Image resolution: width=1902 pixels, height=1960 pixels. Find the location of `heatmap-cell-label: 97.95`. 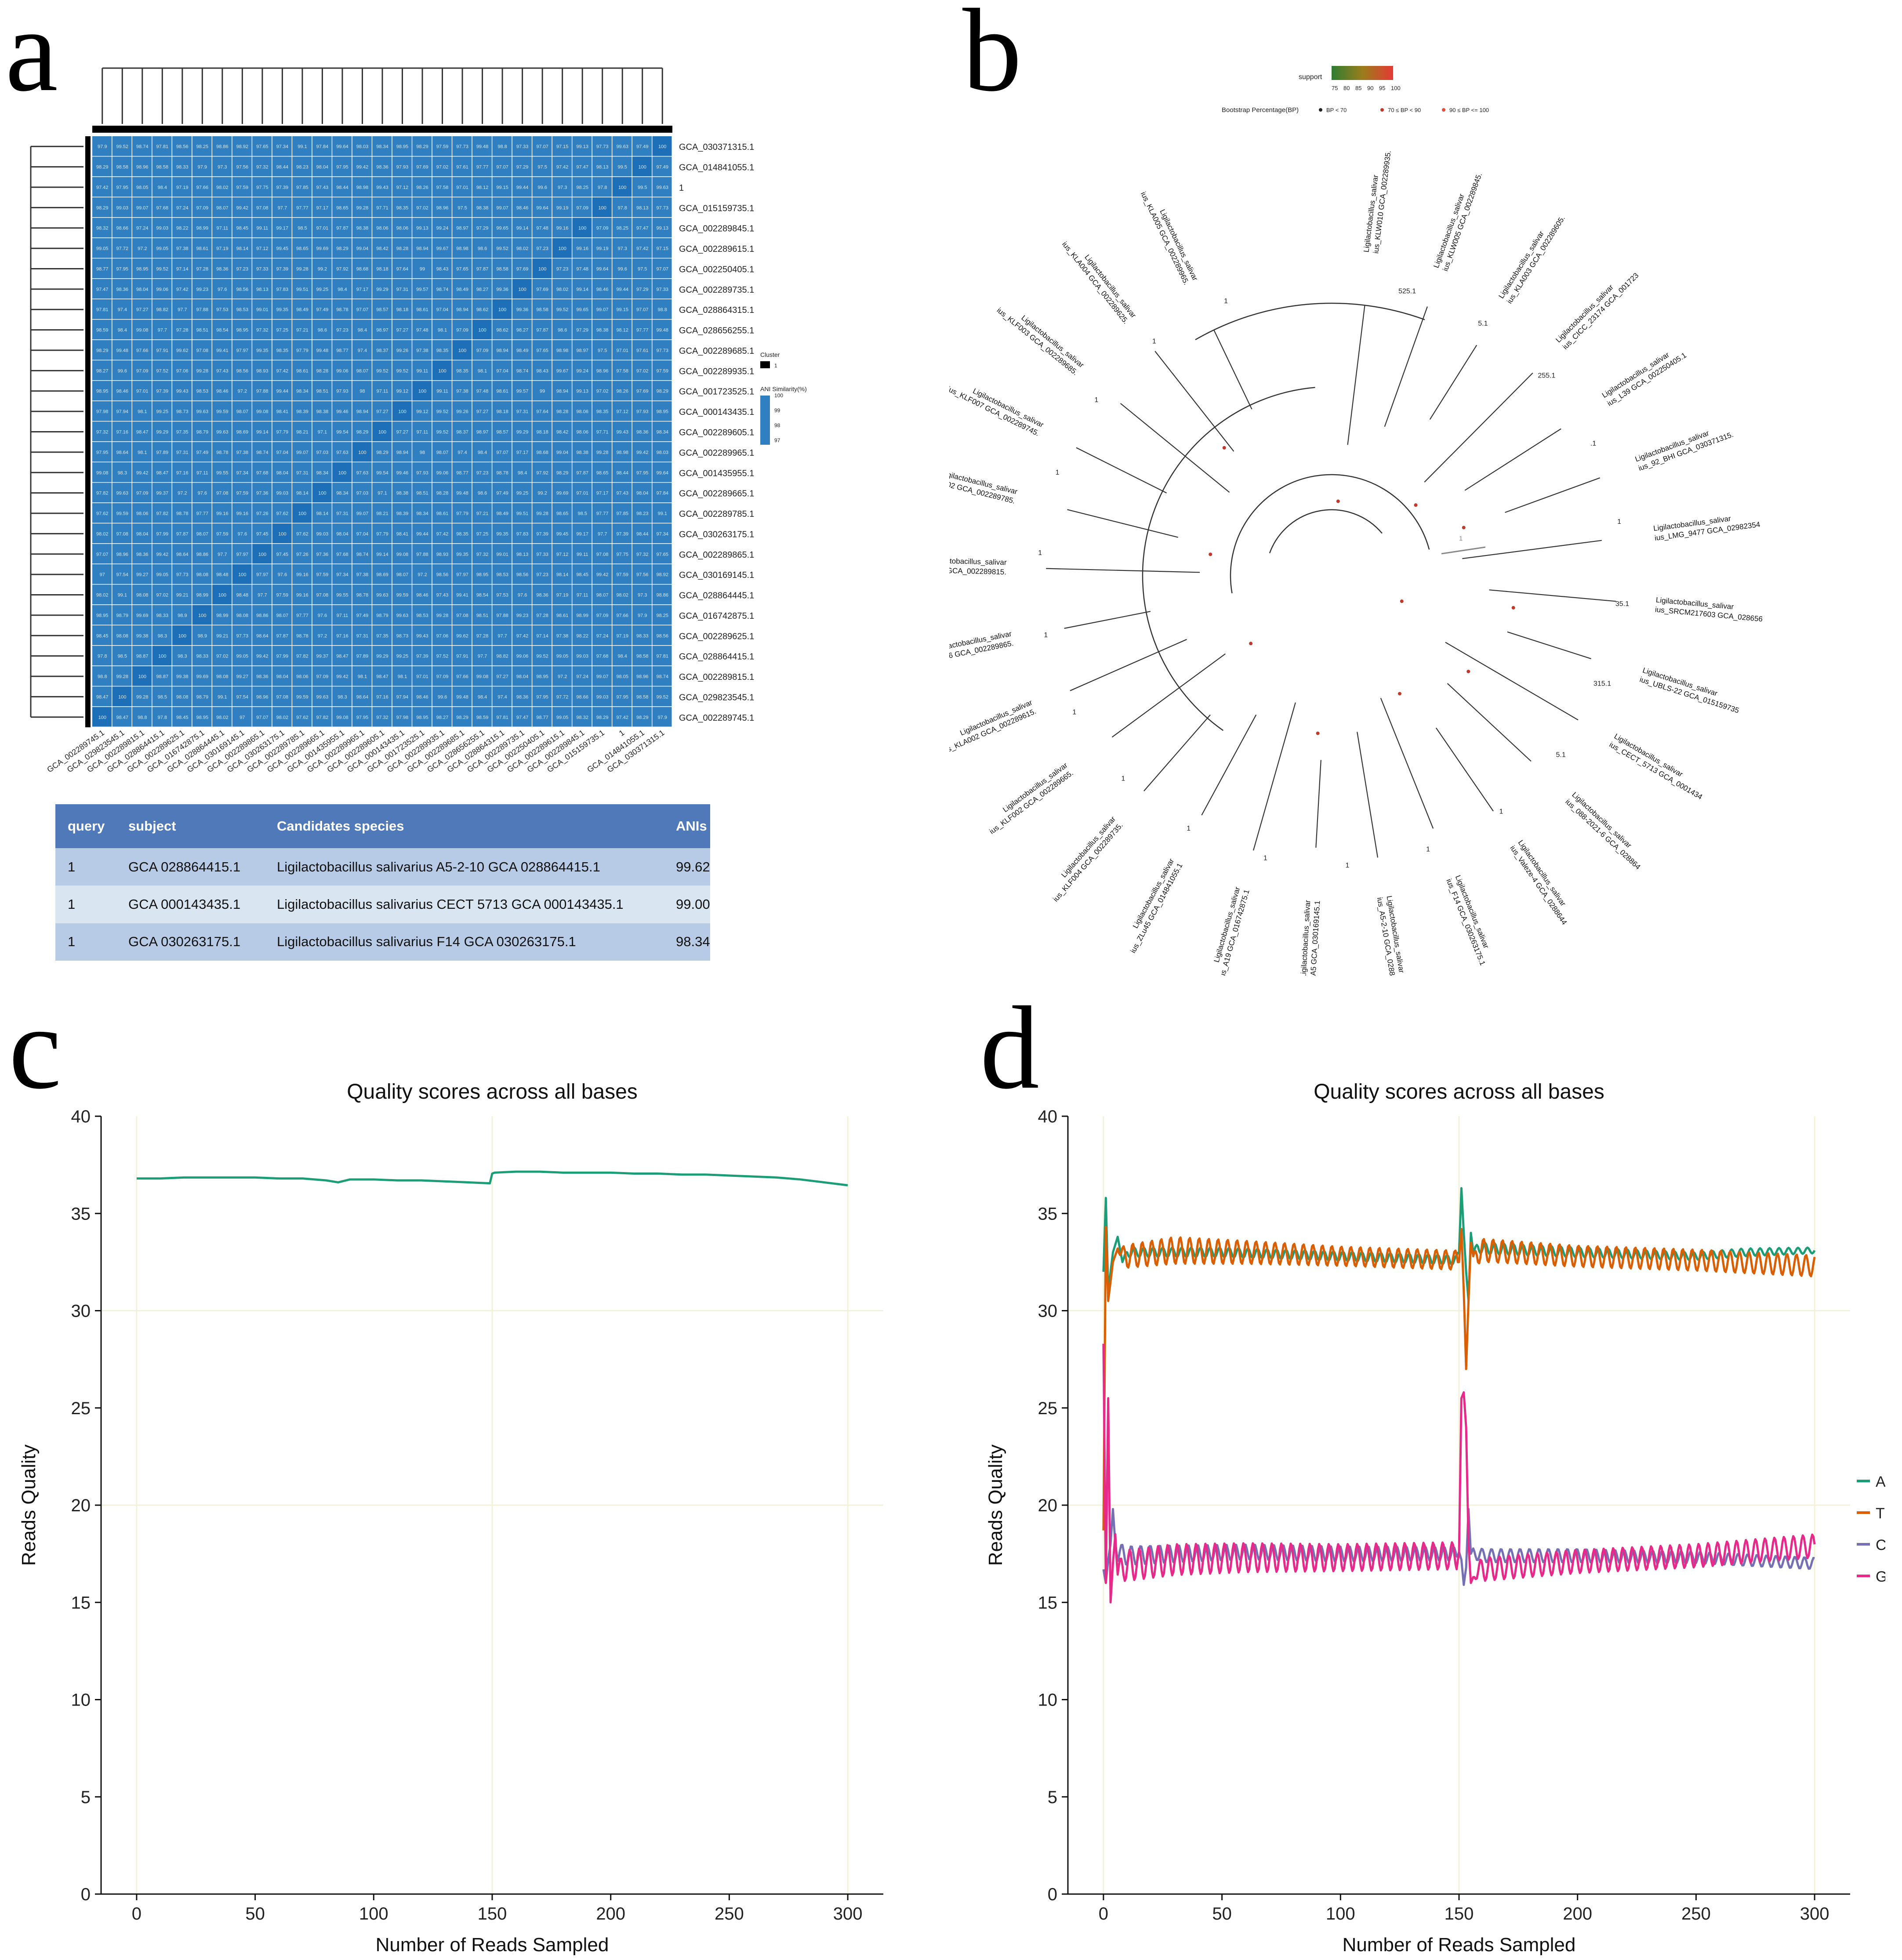

heatmap-cell-label: 97.95 is located at coordinates (103, 452).